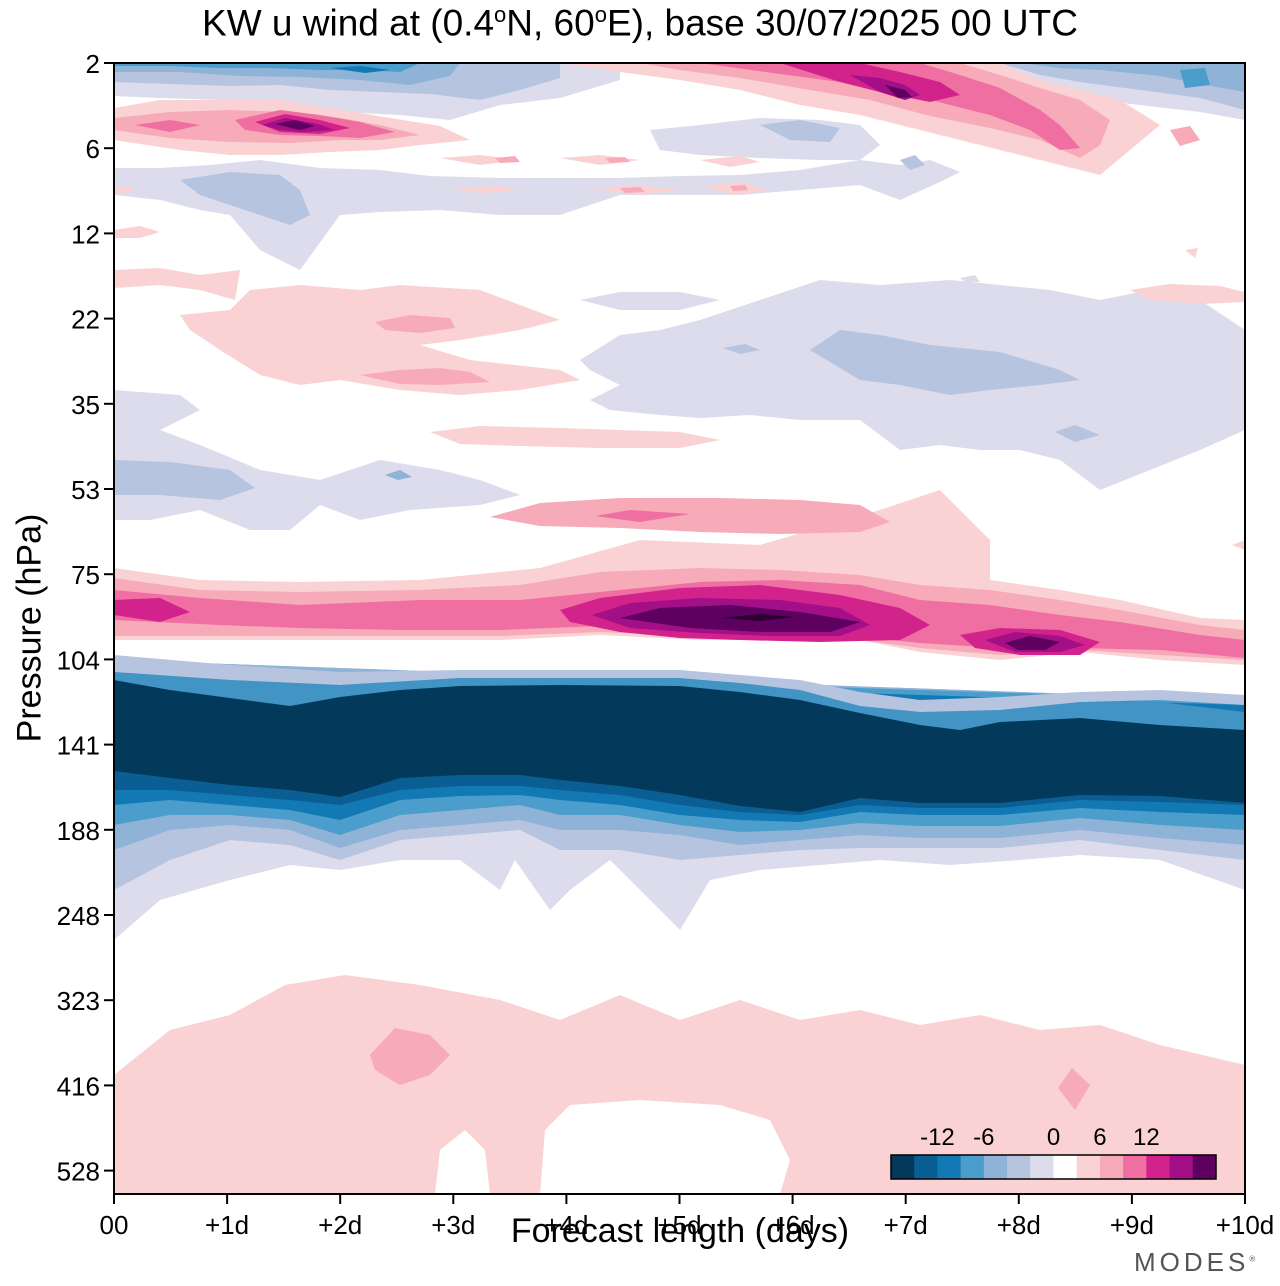 This screenshot has width=1280, height=1286. What do you see at coordinates (78, 746) in the screenshot?
I see `y-tick-label: 141` at bounding box center [78, 746].